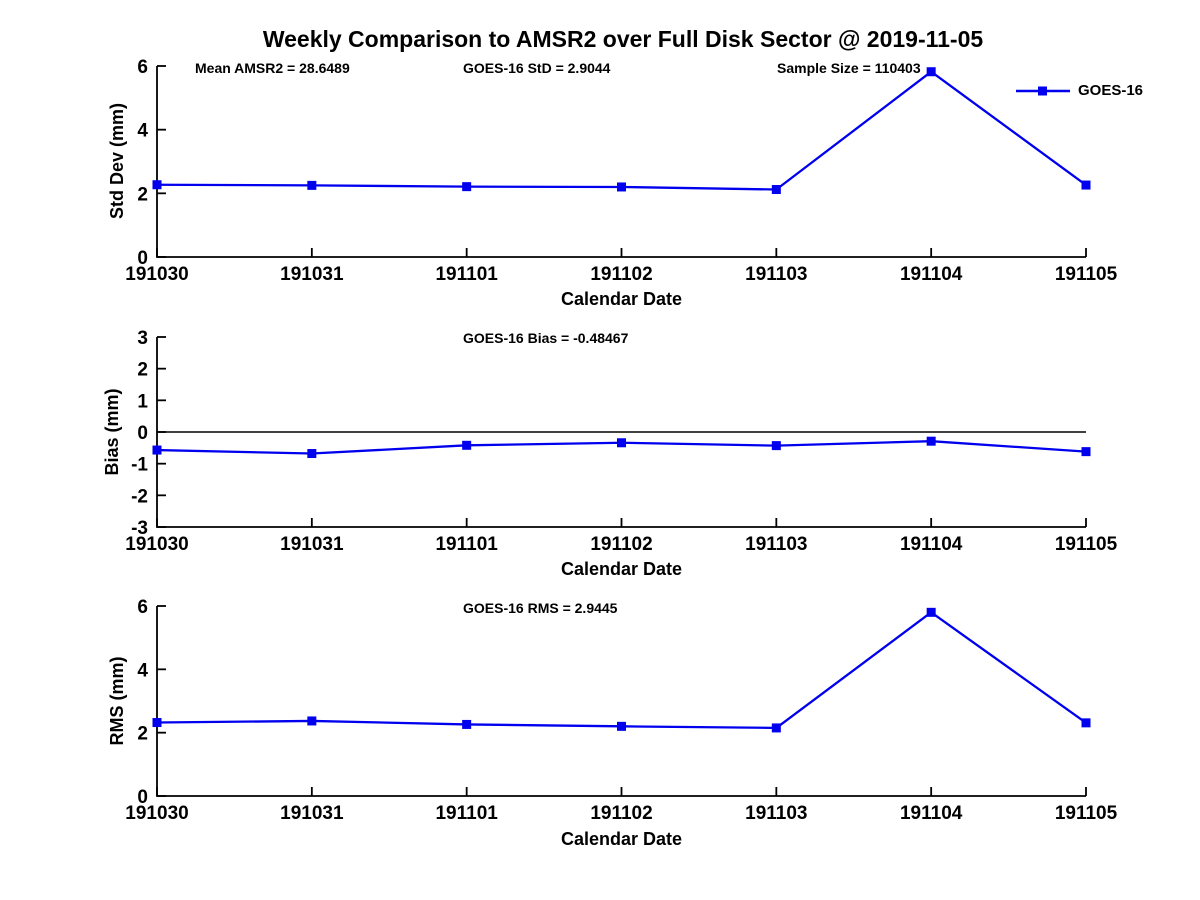 The height and width of the screenshot is (900, 1200). Describe the element at coordinates (621, 839) in the screenshot. I see `rms-x-axis-label: Calendar Date` at that location.